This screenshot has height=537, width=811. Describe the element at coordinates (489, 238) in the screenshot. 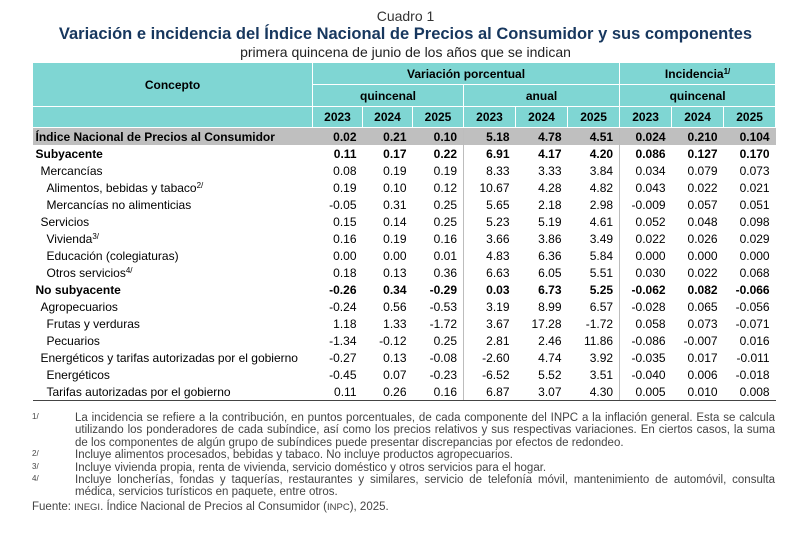

I see `value-cell: 3.66` at that location.